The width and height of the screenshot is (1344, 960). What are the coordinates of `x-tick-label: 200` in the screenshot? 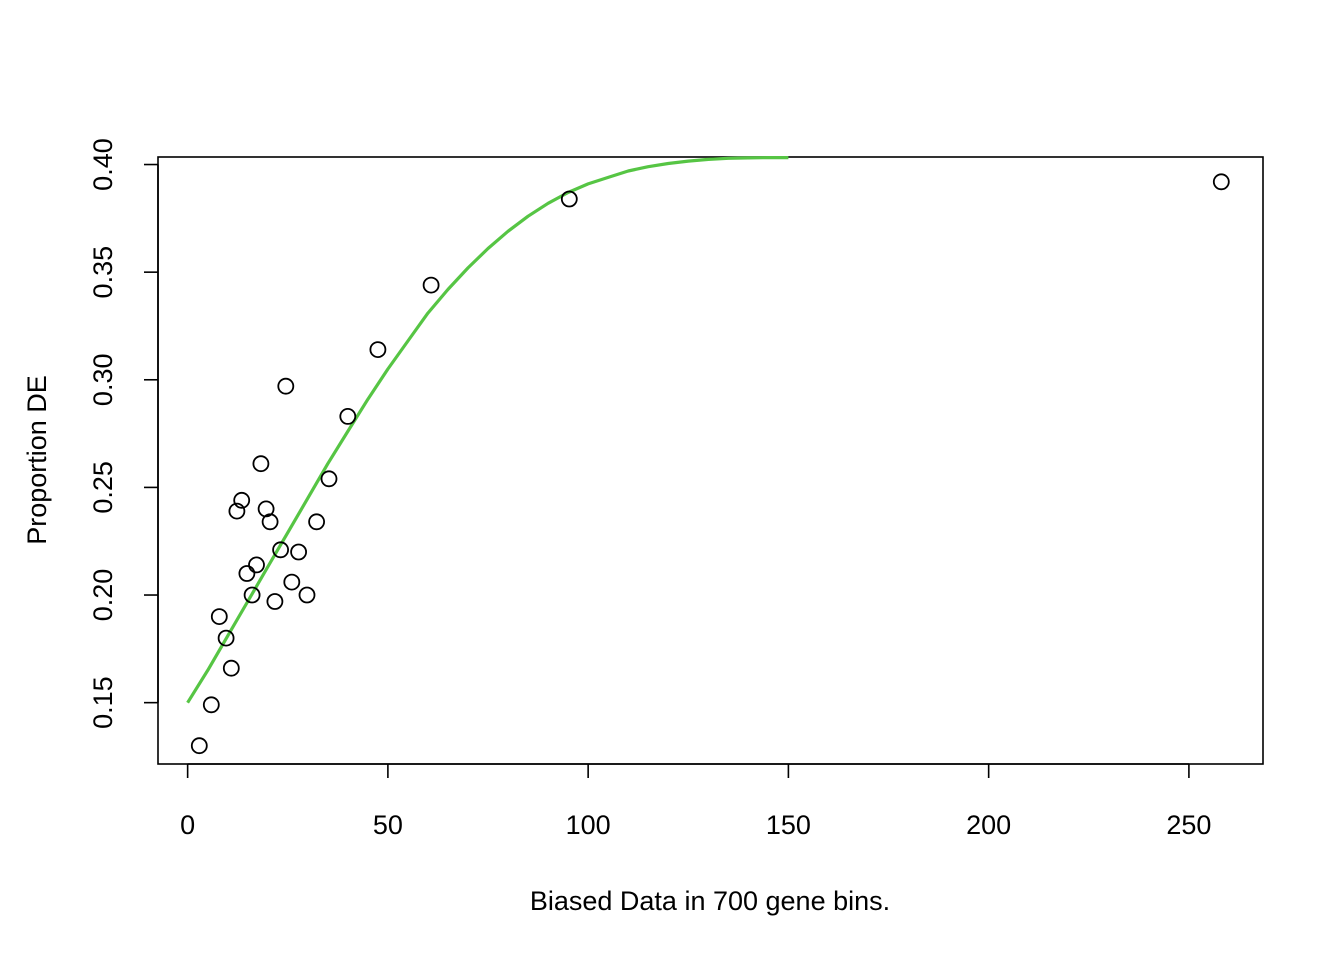 It's located at (988, 825).